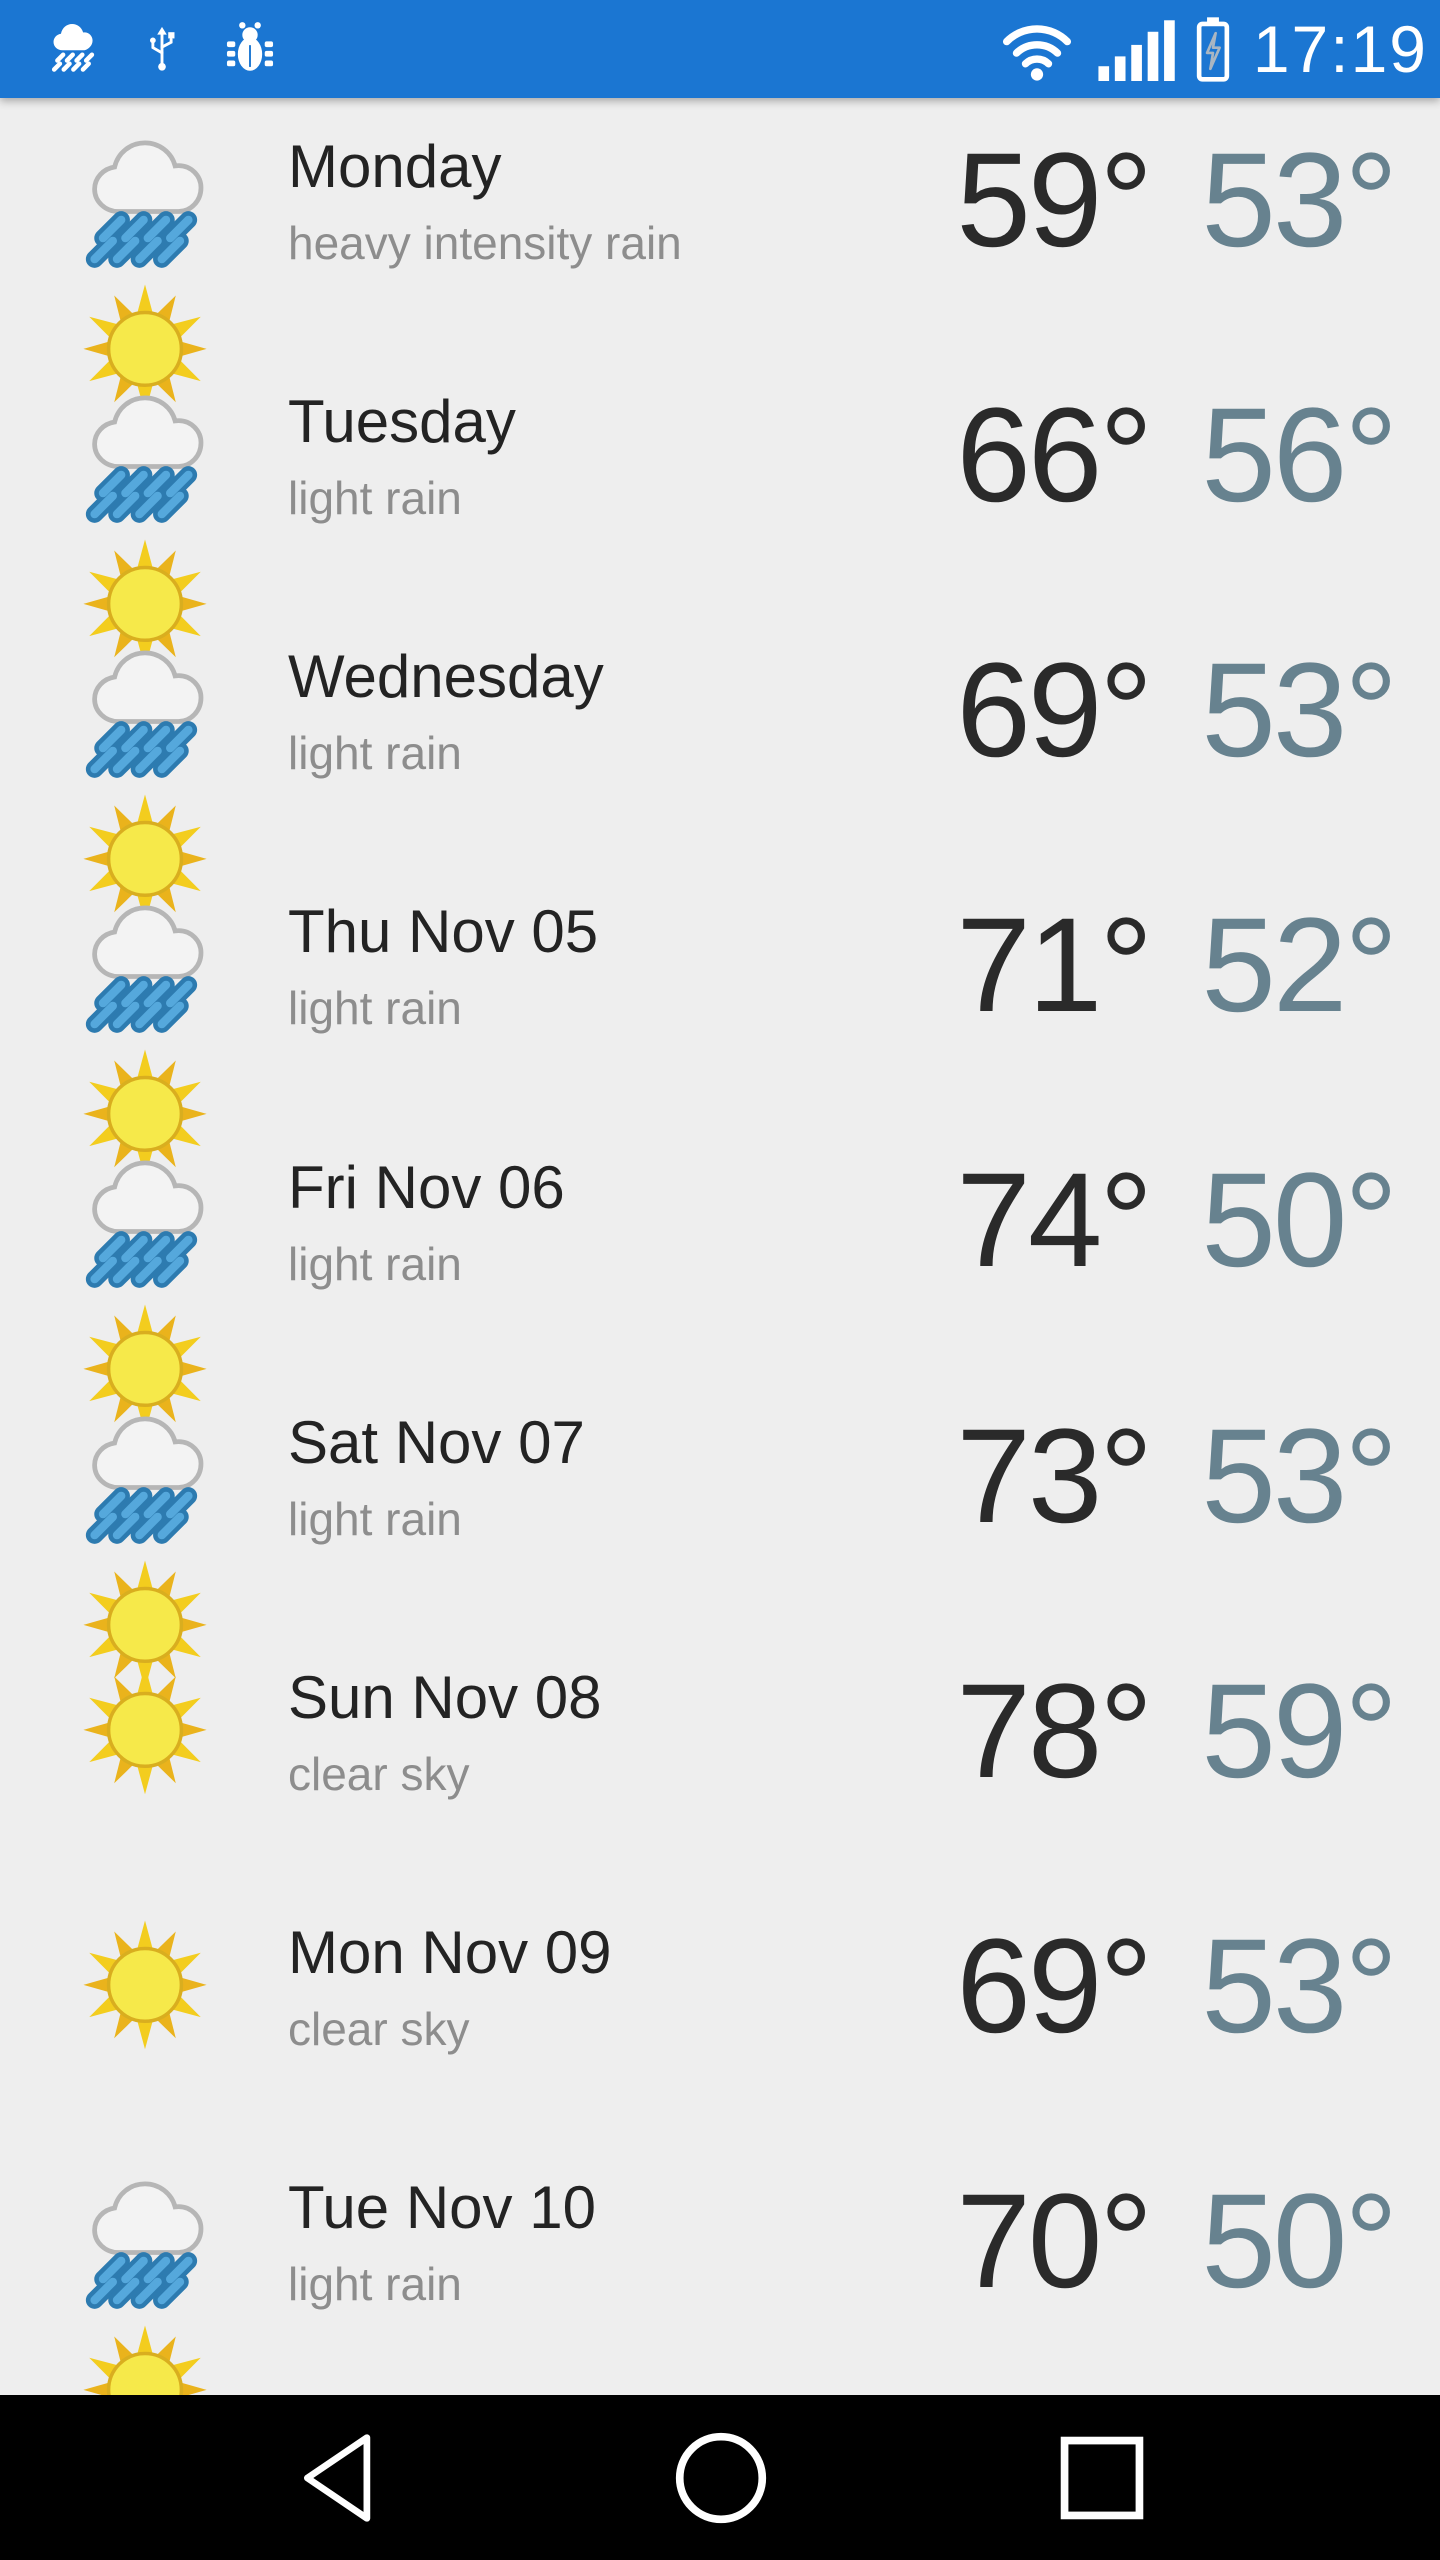  I want to click on home-icon, so click(721, 2477).